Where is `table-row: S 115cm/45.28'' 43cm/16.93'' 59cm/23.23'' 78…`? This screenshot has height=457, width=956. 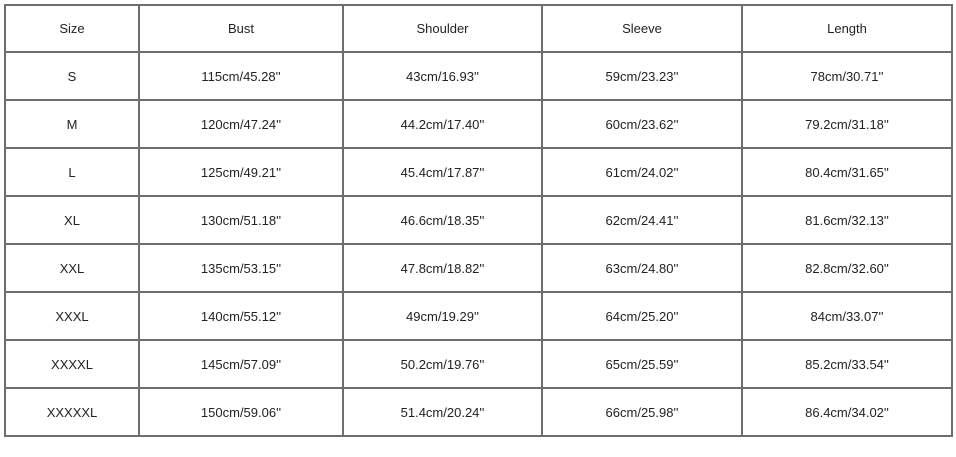
table-row: S 115cm/45.28'' 43cm/16.93'' 59cm/23.23'' 78… is located at coordinates (478, 76).